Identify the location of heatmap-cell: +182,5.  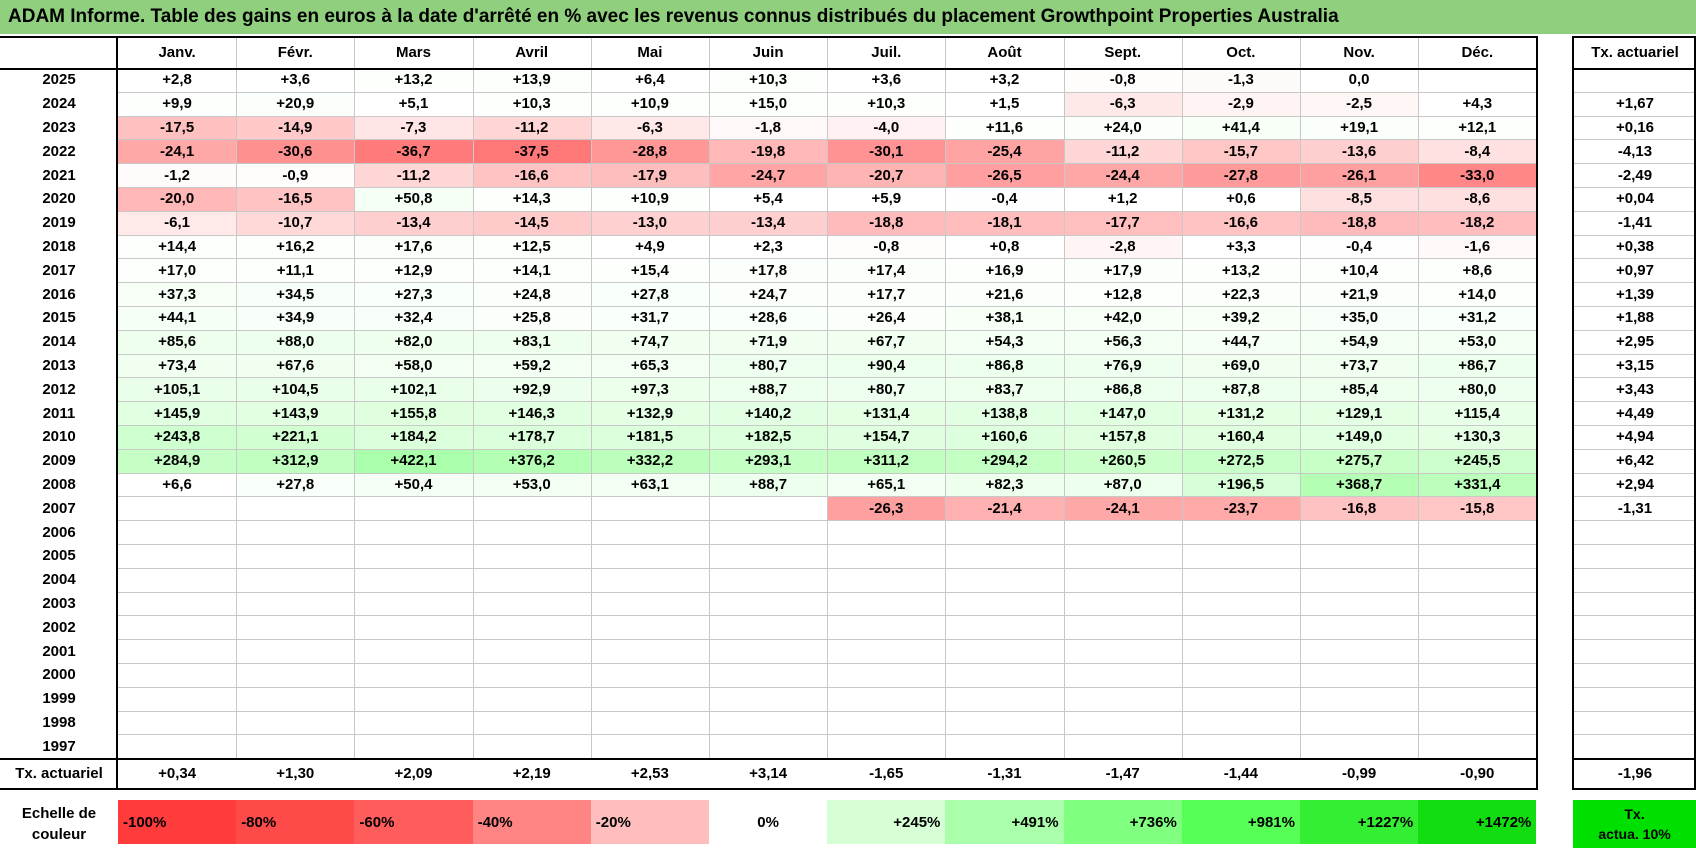
(768, 437).